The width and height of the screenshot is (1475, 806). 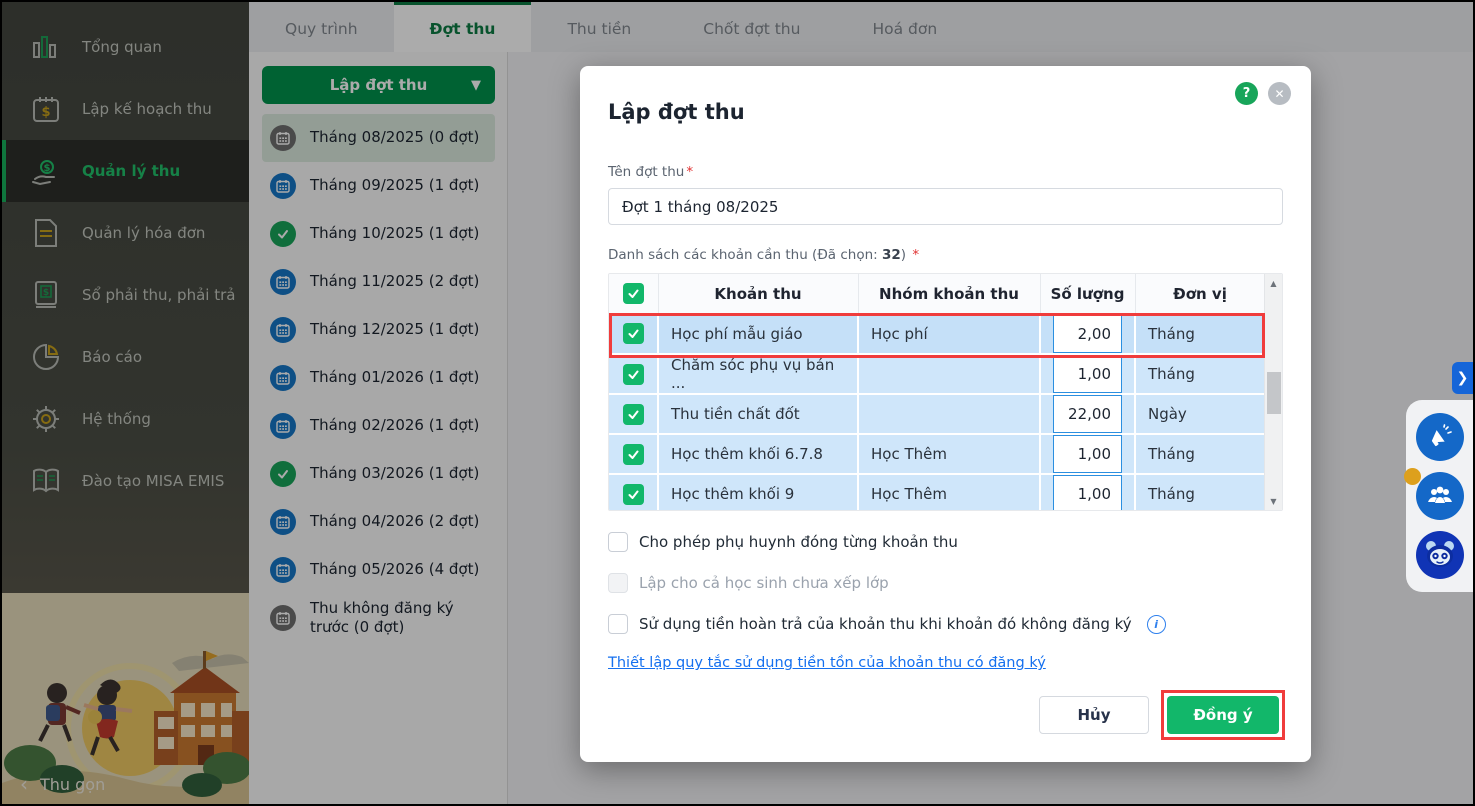 I want to click on scroll-down-arrow: ▼, so click(x=1273, y=501).